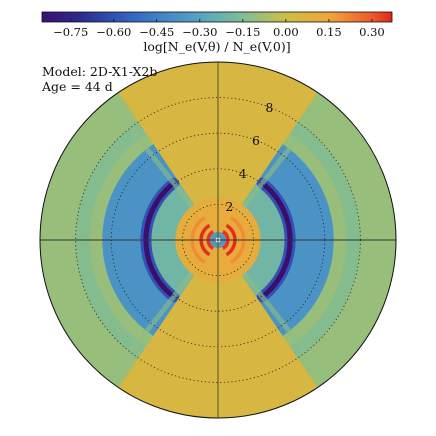  Describe the element at coordinates (242, 32) in the screenshot. I see `colorbar-tick-label: −0.15` at that location.